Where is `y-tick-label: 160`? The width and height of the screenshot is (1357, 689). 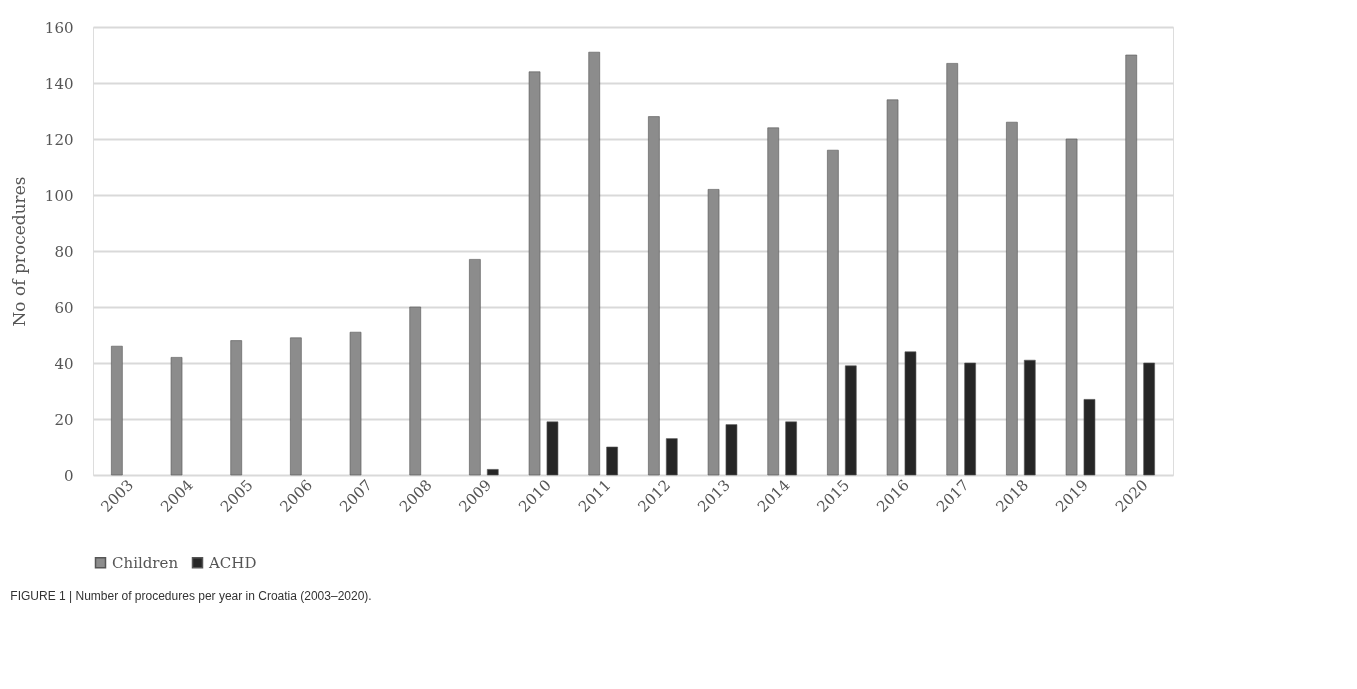
y-tick-label: 160 is located at coordinates (59, 27).